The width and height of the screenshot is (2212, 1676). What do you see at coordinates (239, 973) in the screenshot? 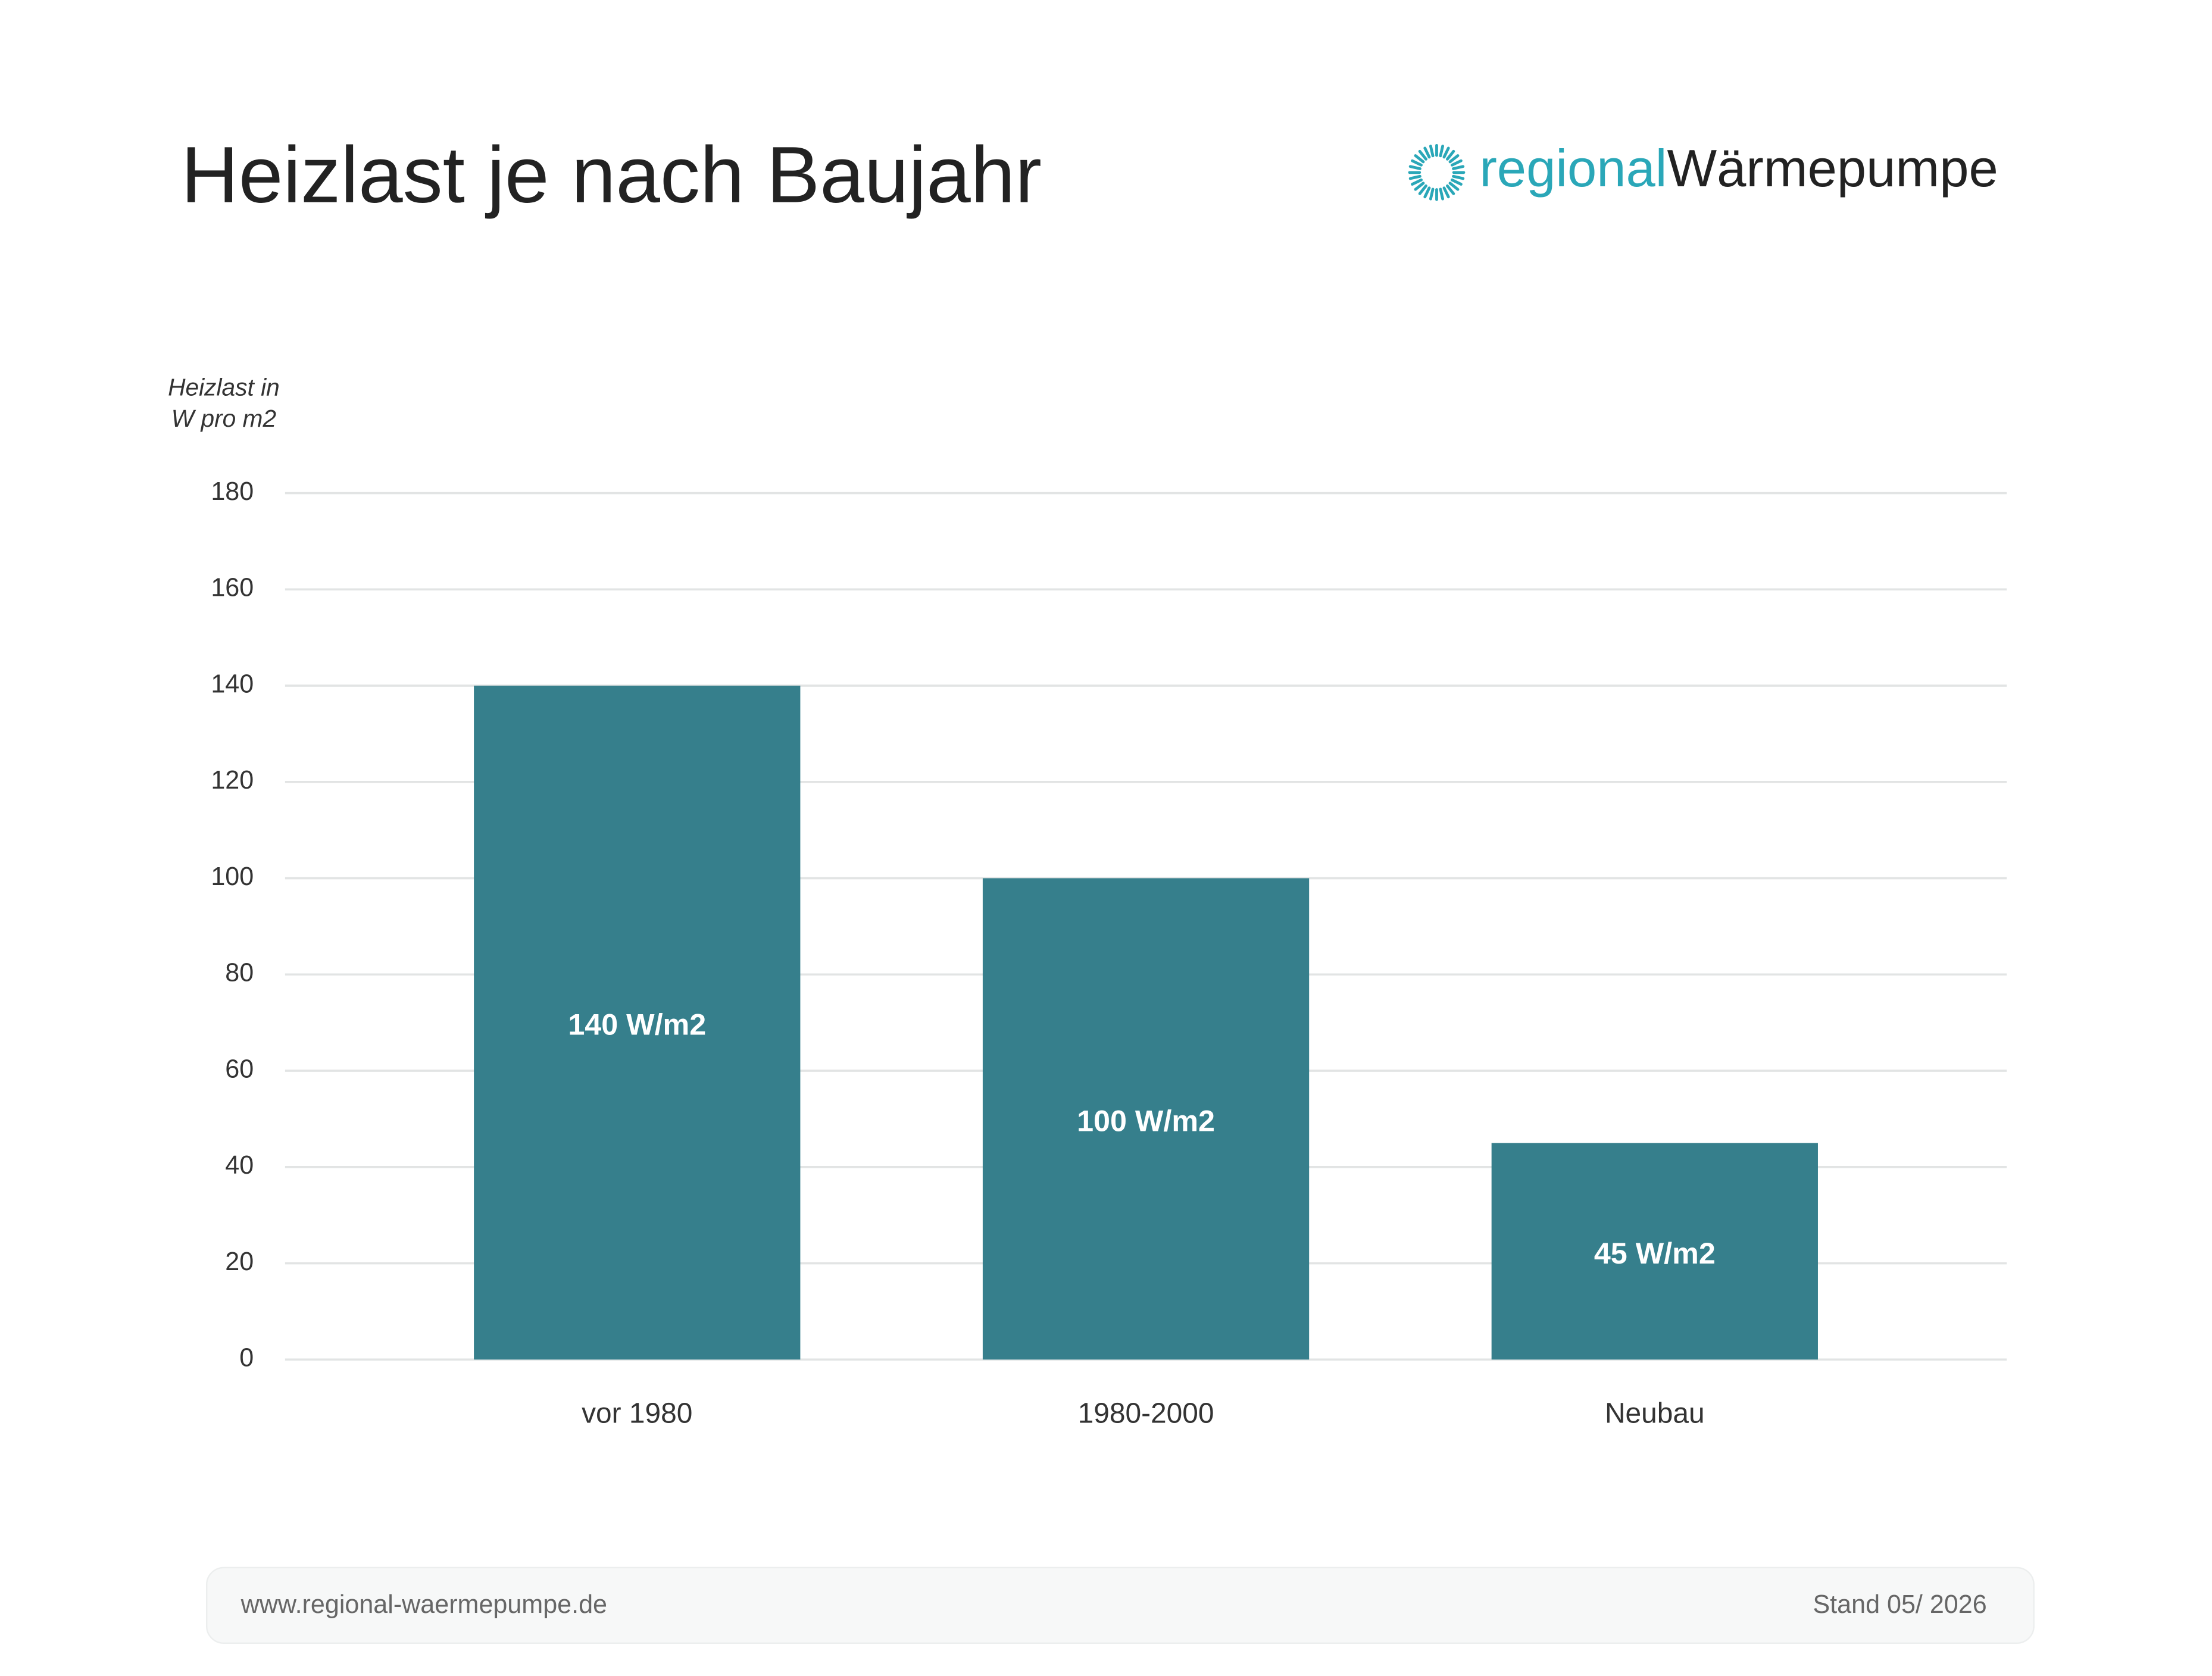
I see `y-tick-label: 80` at bounding box center [239, 973].